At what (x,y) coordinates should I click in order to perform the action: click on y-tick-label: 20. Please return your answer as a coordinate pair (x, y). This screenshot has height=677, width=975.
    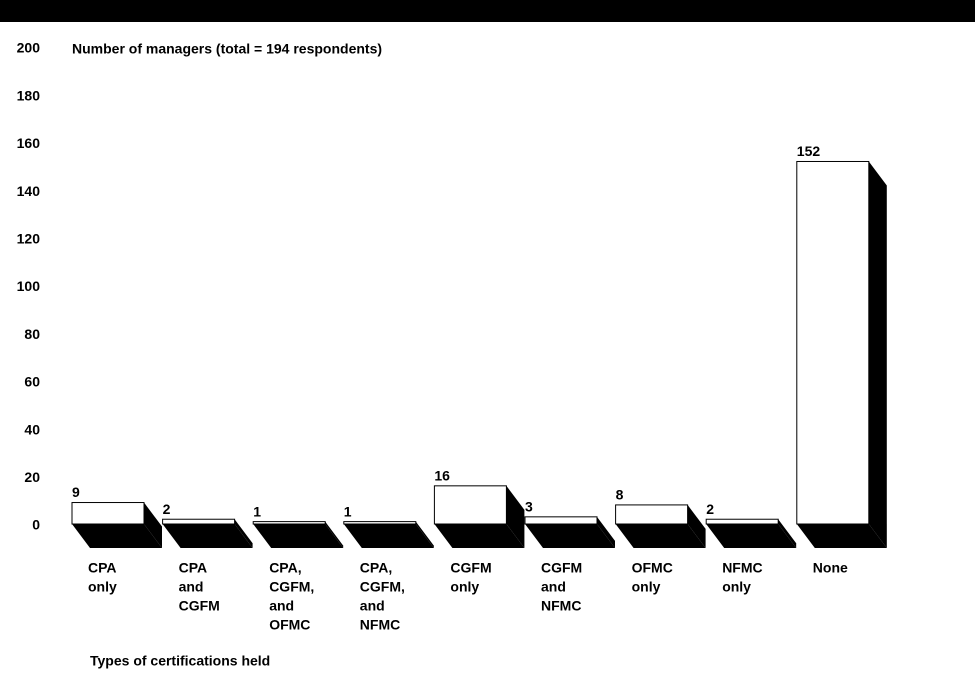
    Looking at the image, I should click on (32, 477).